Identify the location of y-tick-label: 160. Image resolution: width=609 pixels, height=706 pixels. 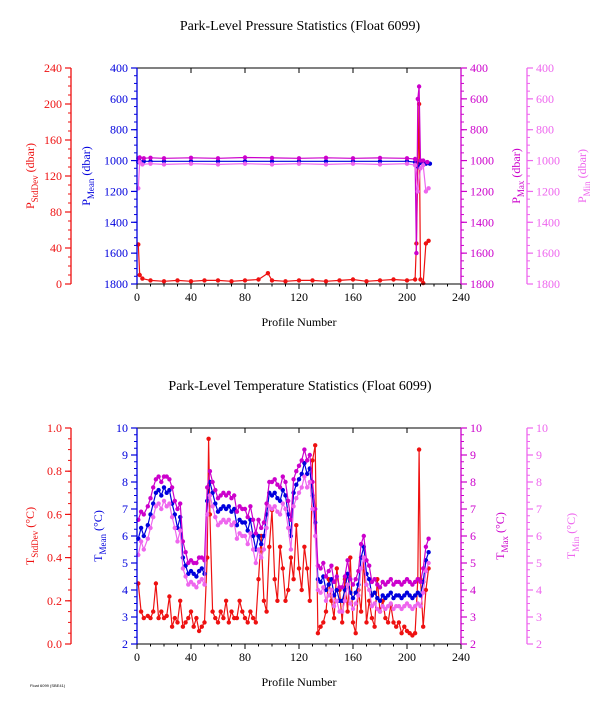
(53, 140).